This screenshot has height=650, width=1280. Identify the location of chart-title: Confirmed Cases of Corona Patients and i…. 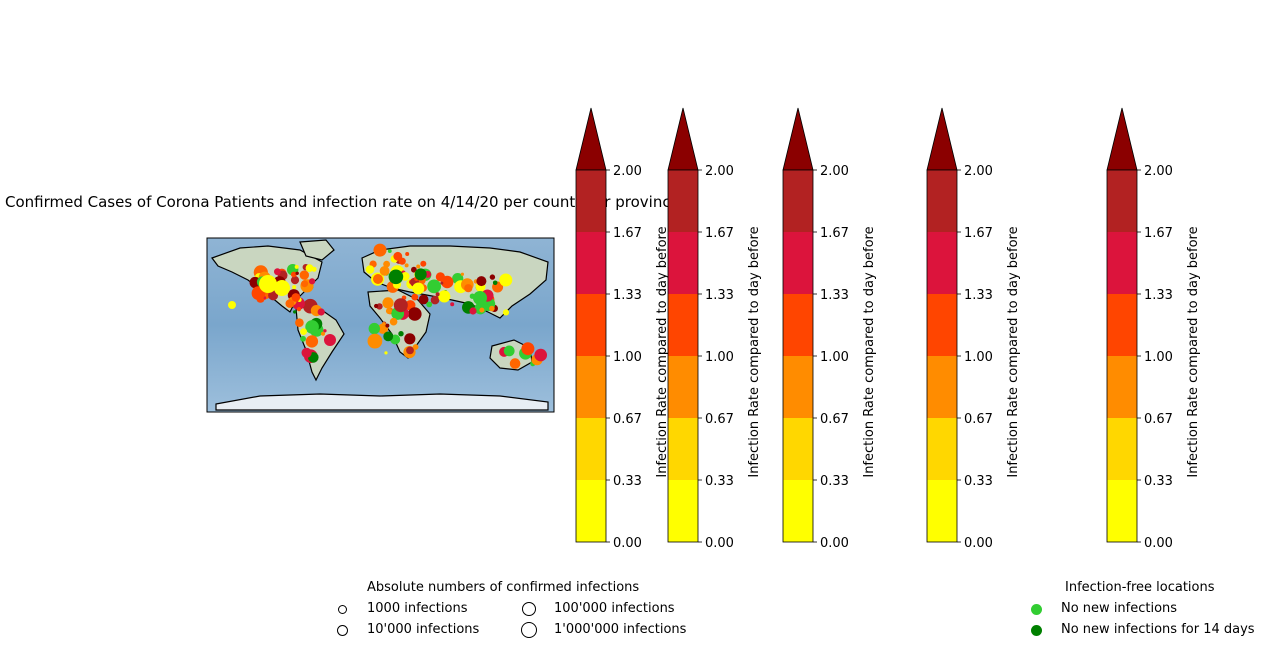
(342, 202).